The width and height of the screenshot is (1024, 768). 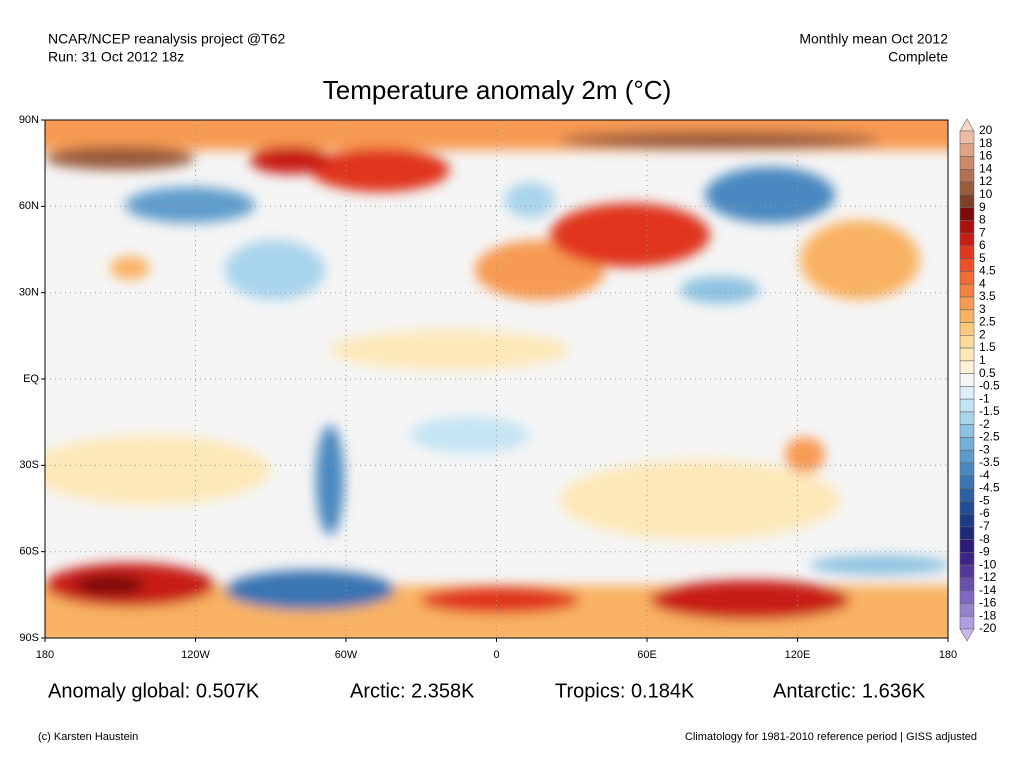 What do you see at coordinates (987, 322) in the screenshot?
I see `colorbar-label: 2.5` at bounding box center [987, 322].